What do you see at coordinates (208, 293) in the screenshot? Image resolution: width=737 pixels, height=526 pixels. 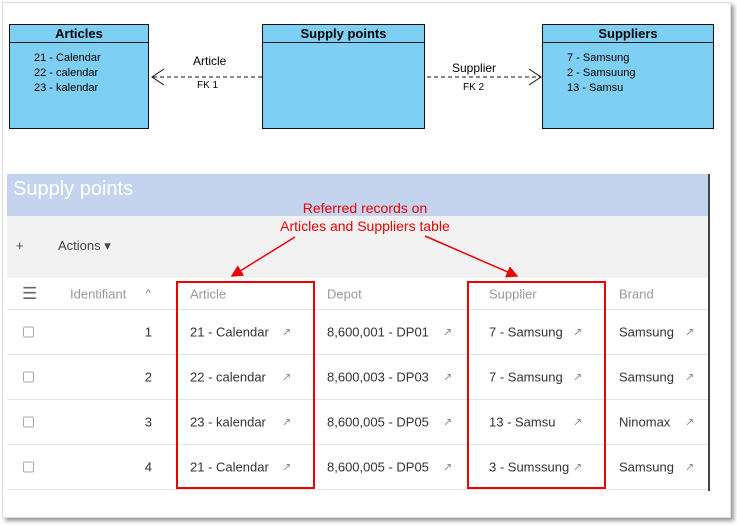 I see `column-article: Article` at bounding box center [208, 293].